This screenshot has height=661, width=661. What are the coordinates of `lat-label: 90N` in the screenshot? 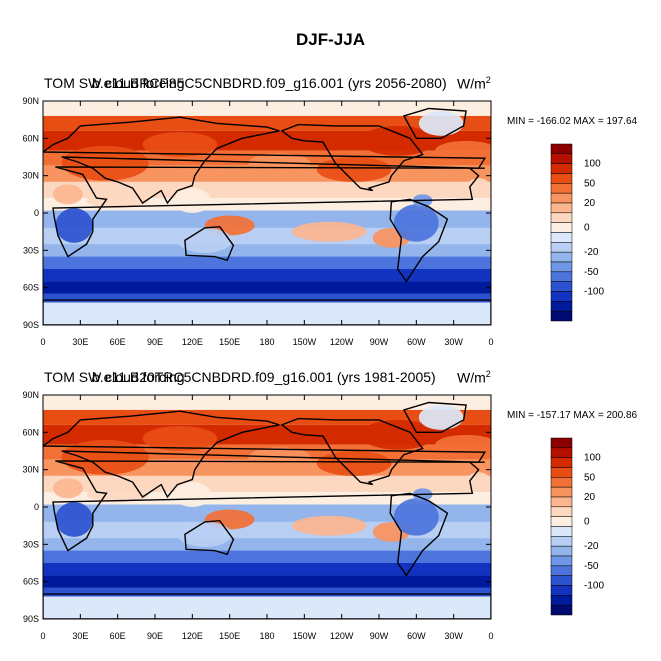 It's located at (30, 101).